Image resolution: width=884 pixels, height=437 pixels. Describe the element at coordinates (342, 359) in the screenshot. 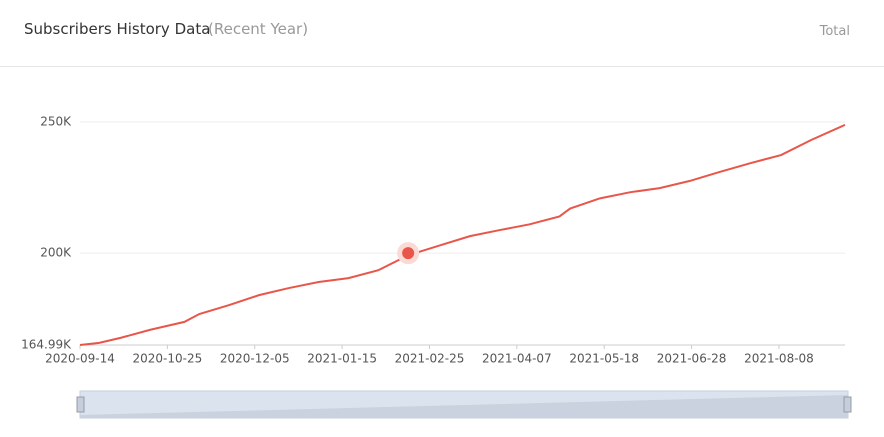

I see `x-tick-label: 2021-01-15` at that location.